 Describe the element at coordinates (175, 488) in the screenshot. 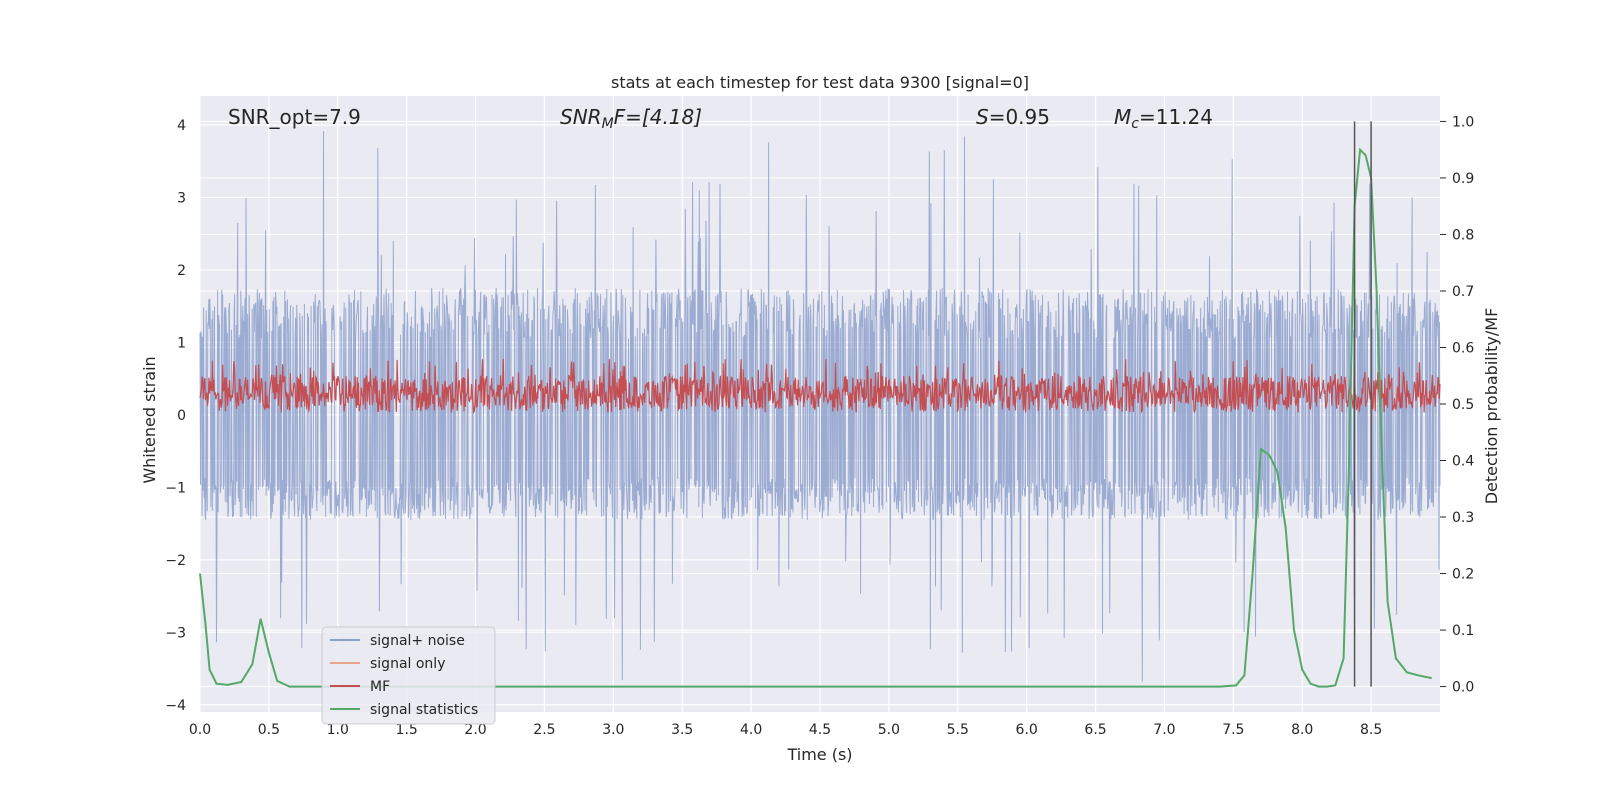

I see `left-y-tick-label-3: −1` at that location.